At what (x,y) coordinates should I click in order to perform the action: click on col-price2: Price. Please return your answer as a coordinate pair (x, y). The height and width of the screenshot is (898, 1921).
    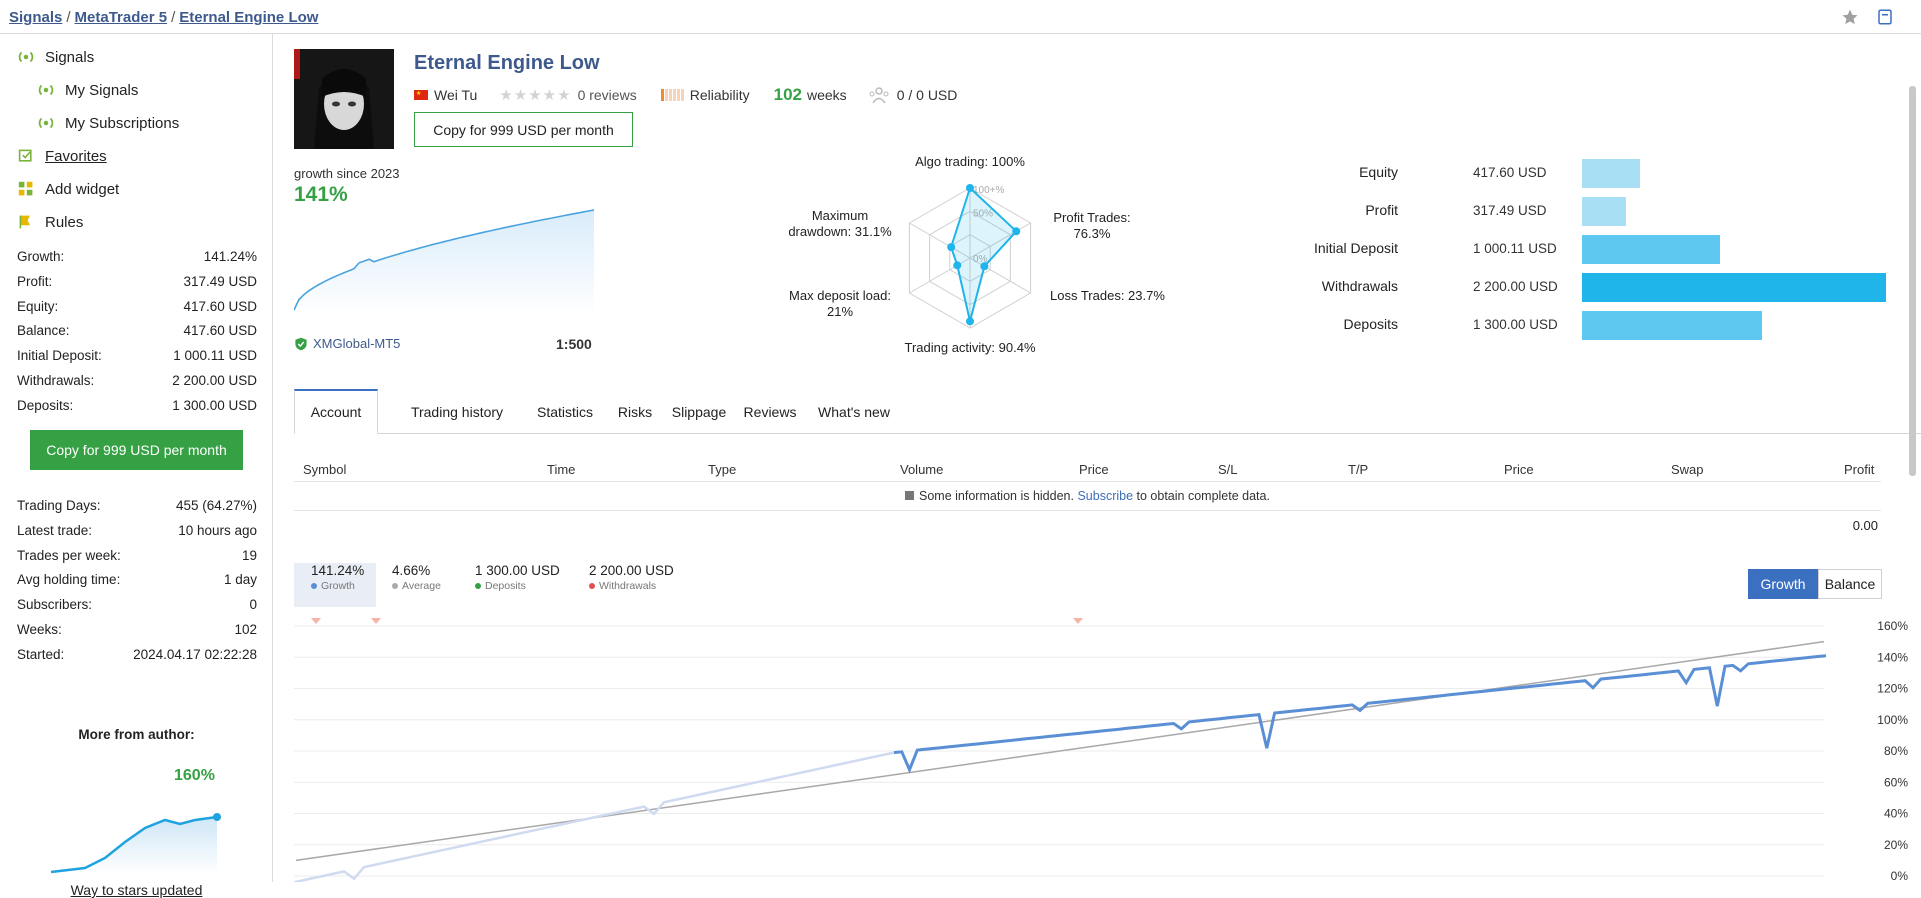
    Looking at the image, I should click on (1519, 469).